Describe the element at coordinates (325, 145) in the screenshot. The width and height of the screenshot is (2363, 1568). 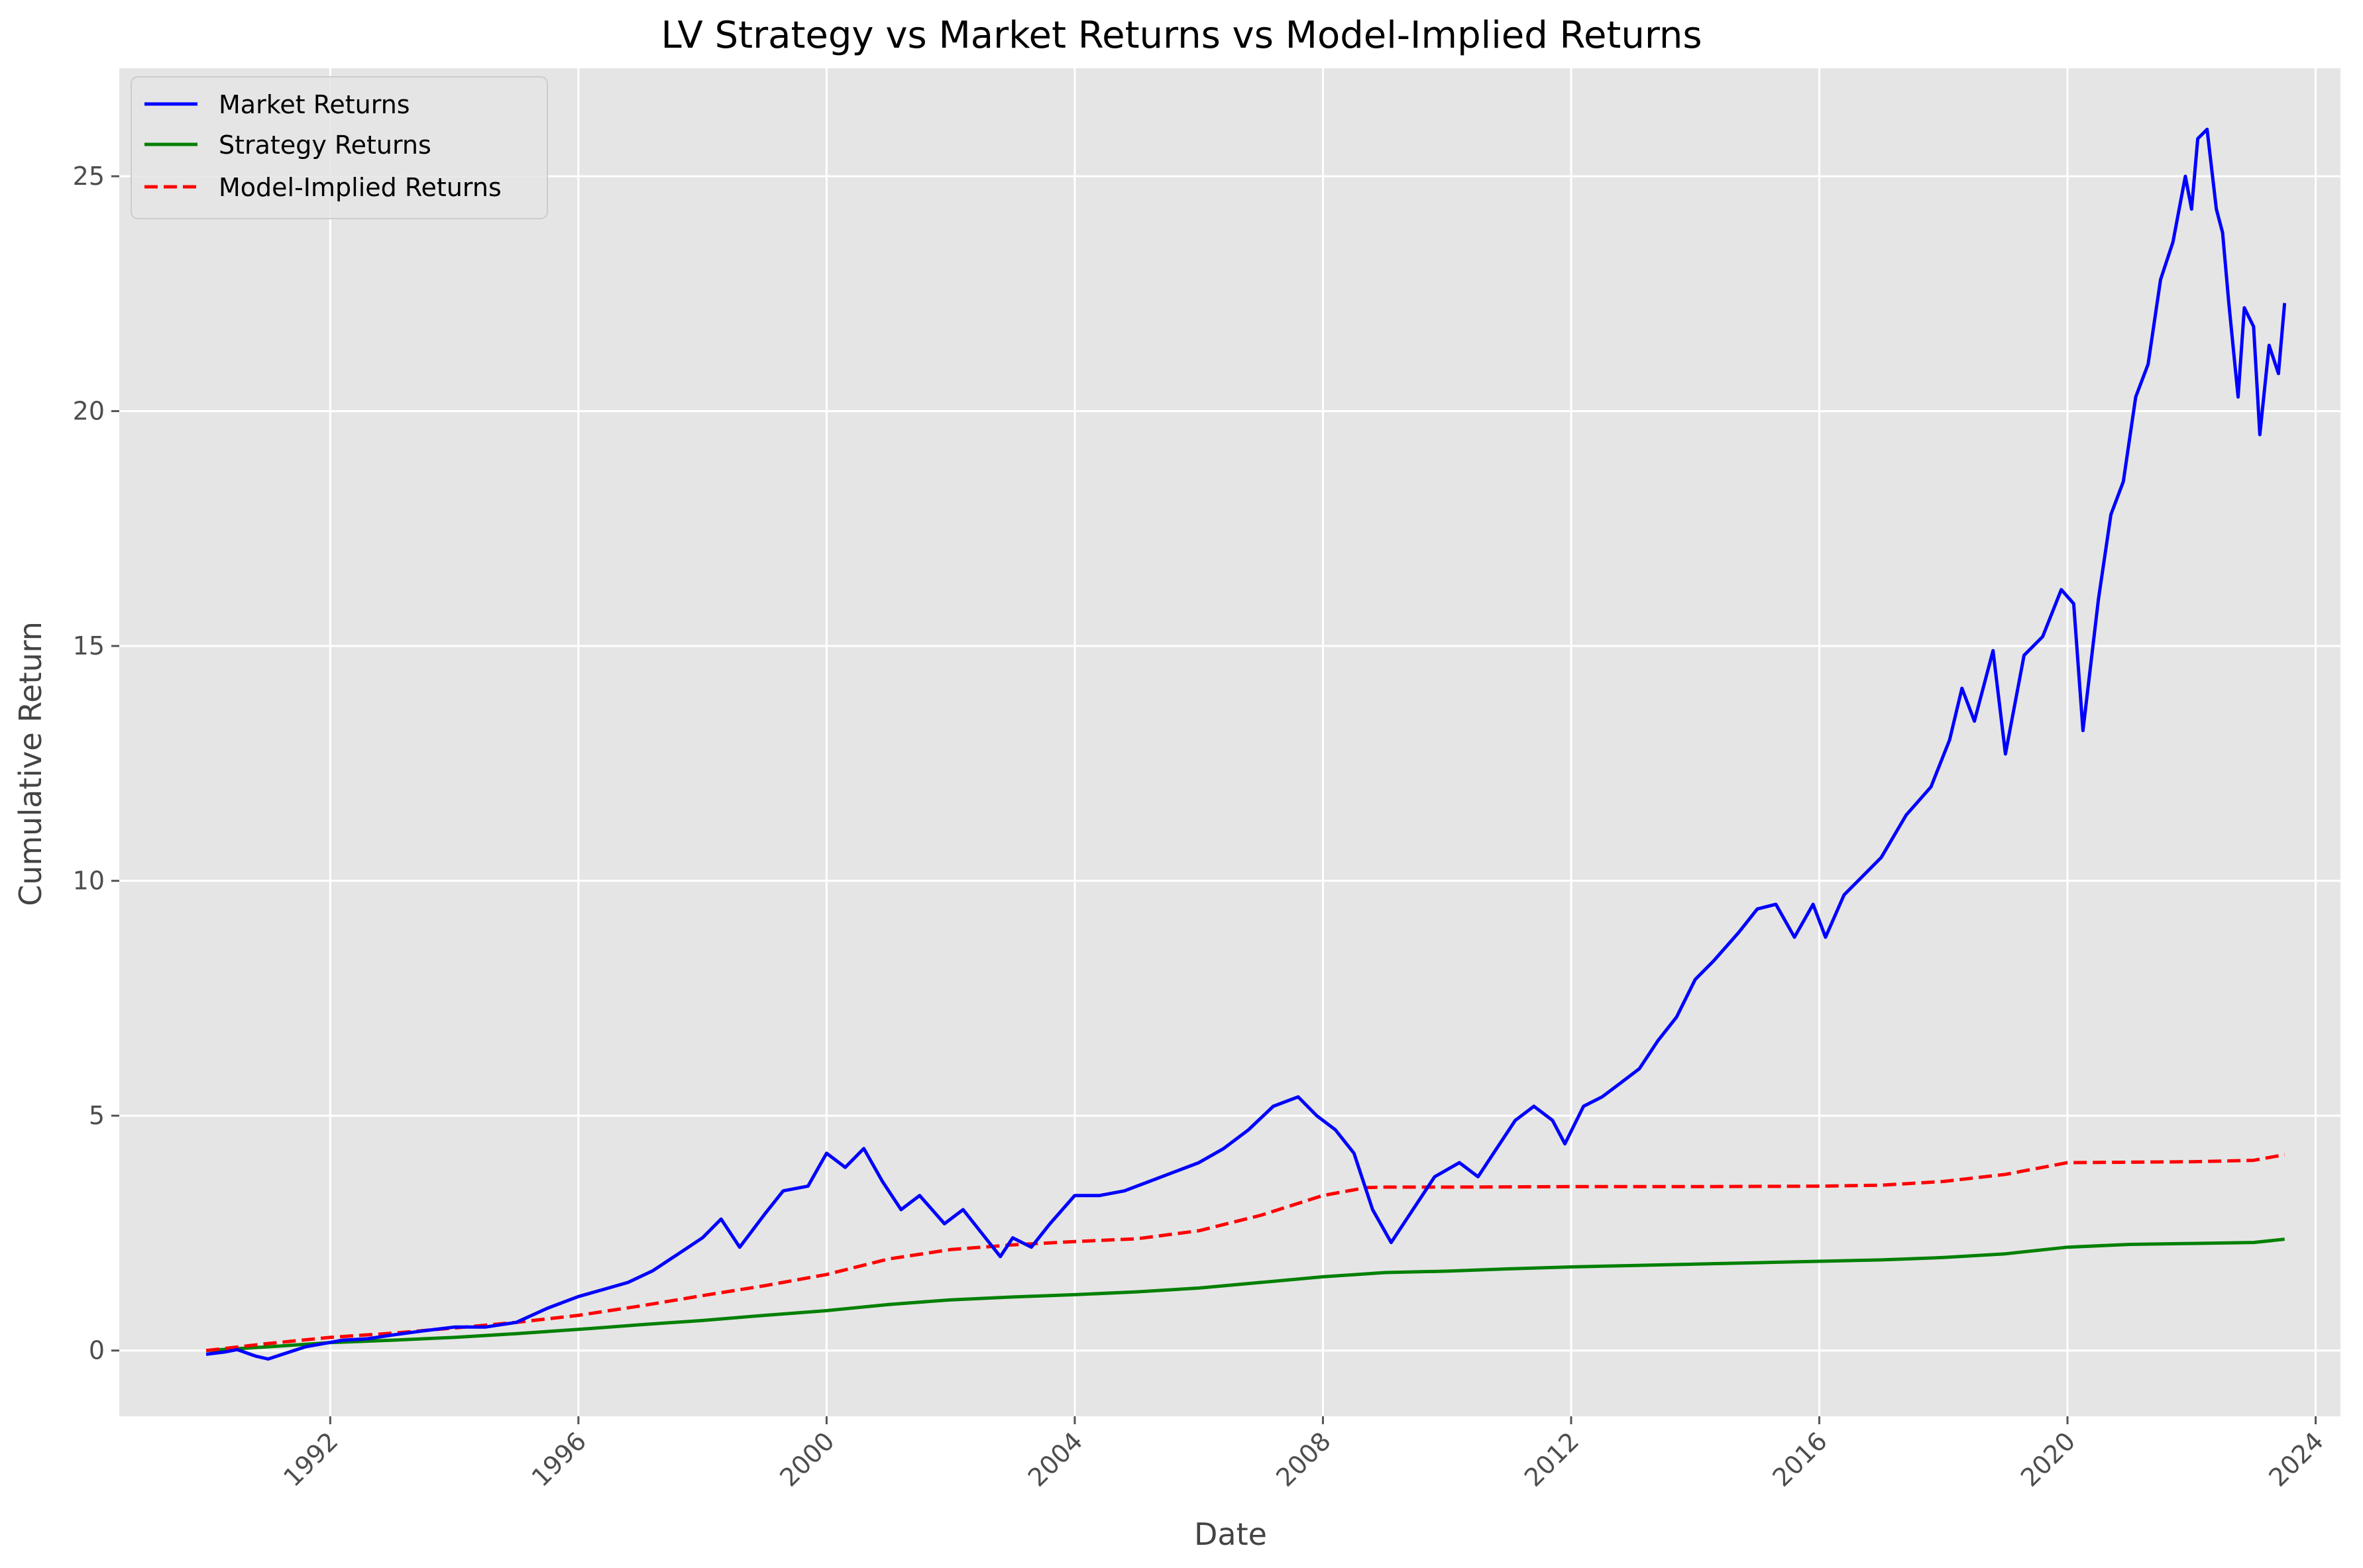
I see `legend-label-strategy-returns: Strategy Returns` at that location.